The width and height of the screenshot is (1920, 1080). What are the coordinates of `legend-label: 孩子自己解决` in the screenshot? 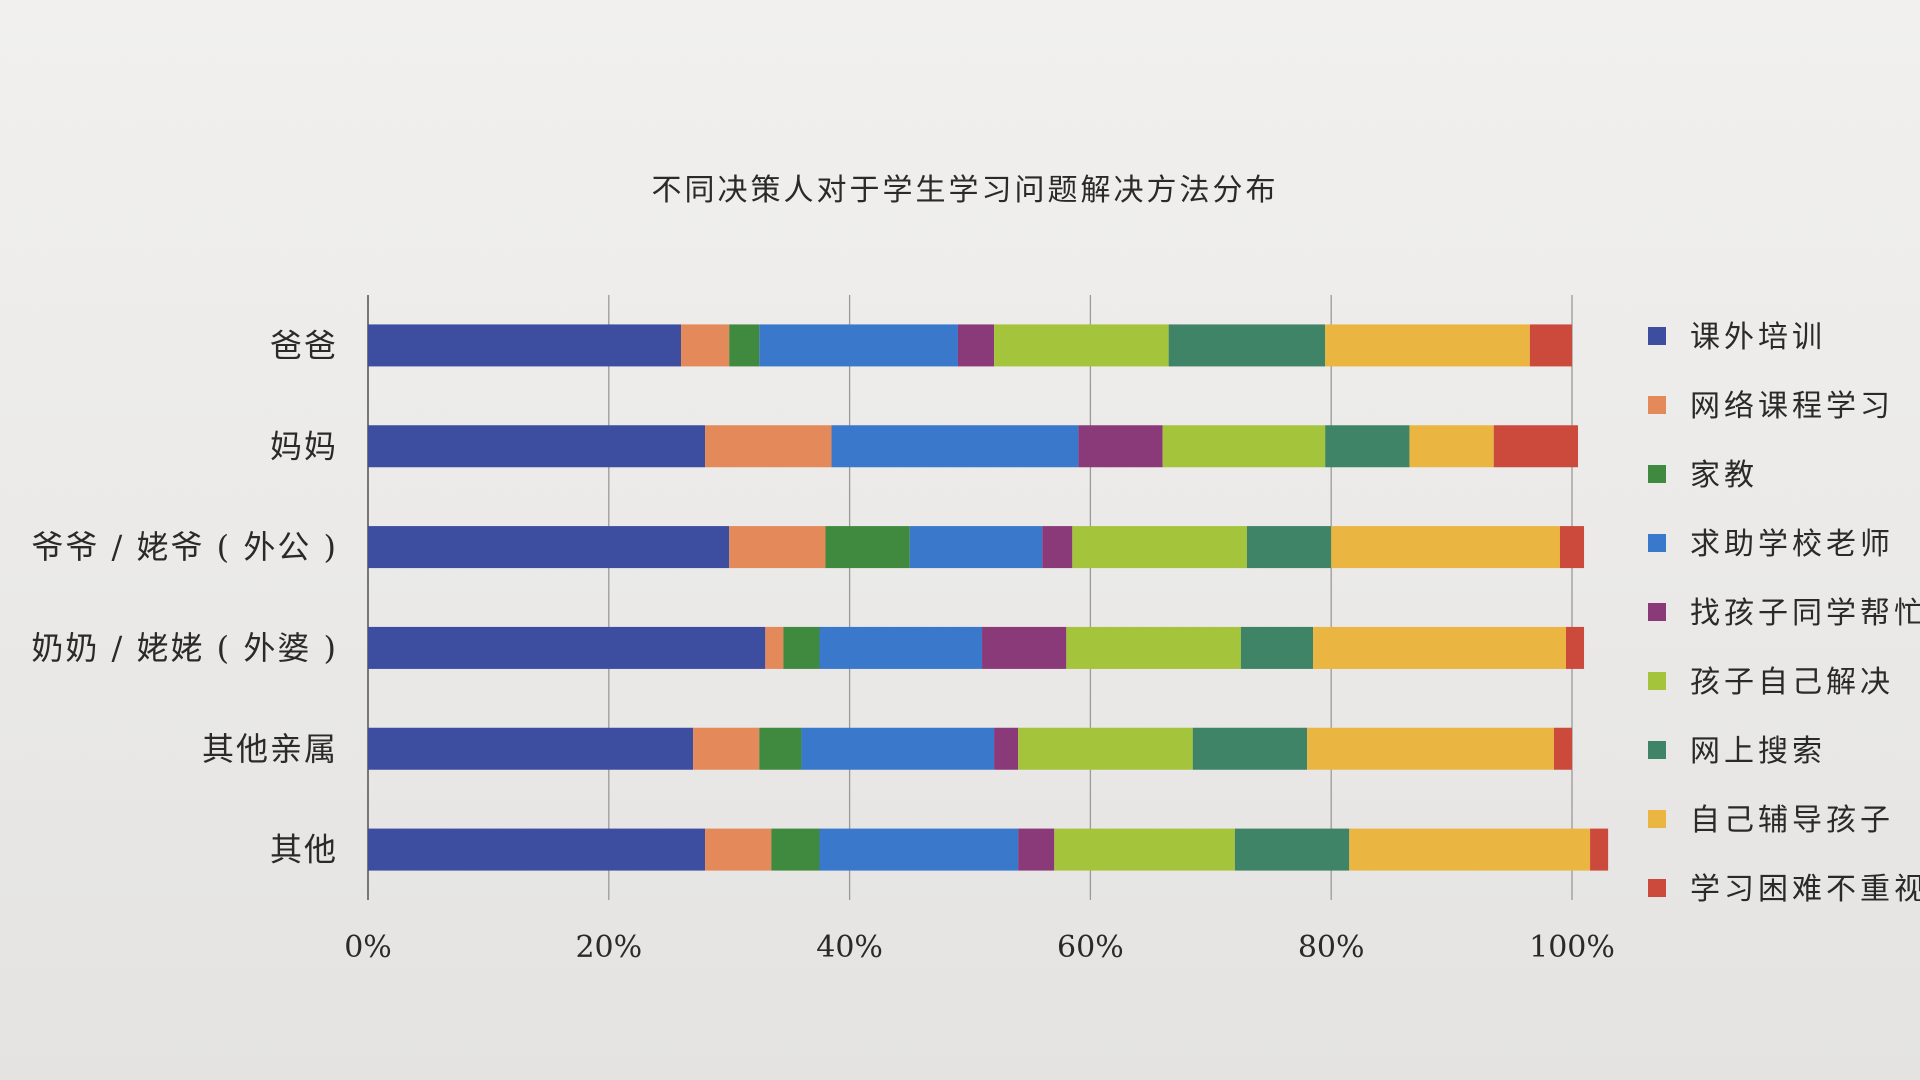 It's located at (1792, 682).